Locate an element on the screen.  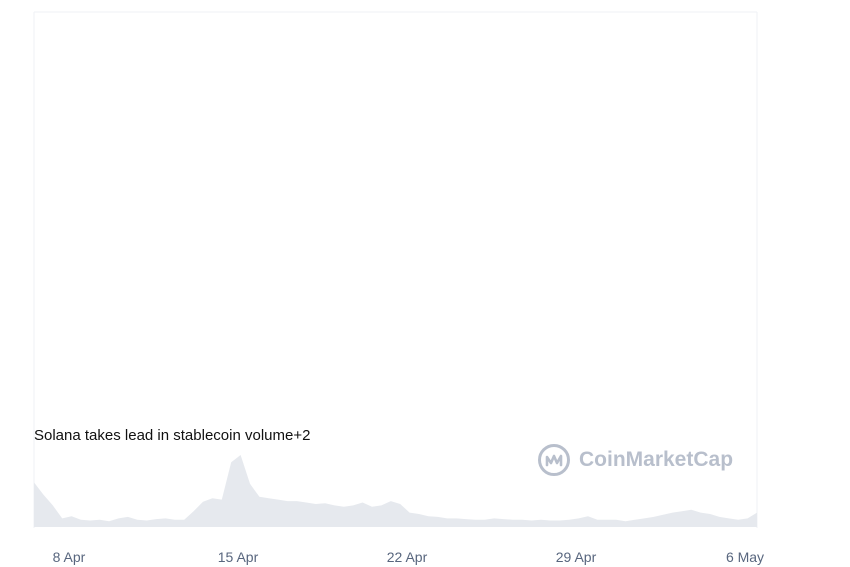
coinmarketcap-watermark: CoinMarketCap is located at coordinates (635, 460).